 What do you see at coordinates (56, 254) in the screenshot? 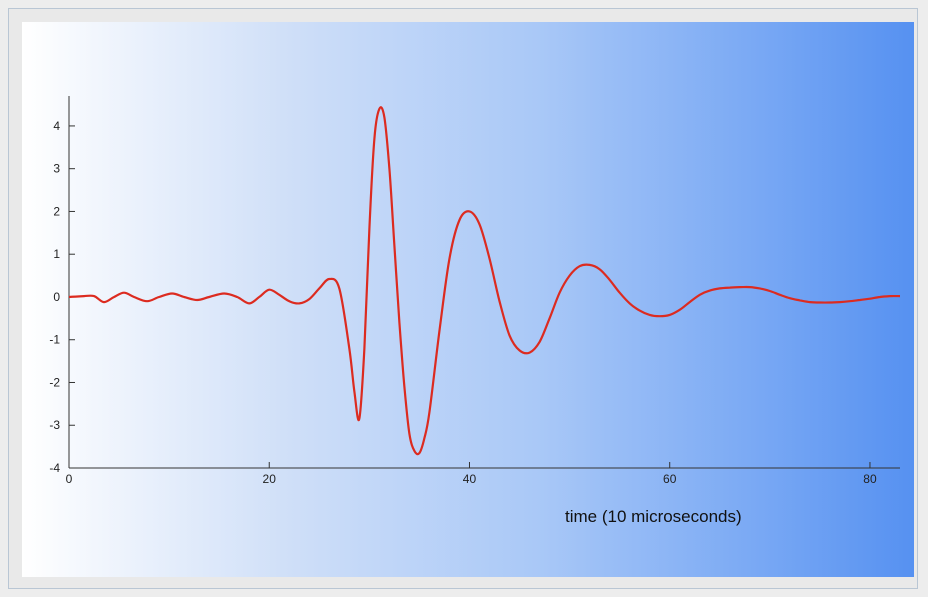
I see `y-tick-label: 1` at bounding box center [56, 254].